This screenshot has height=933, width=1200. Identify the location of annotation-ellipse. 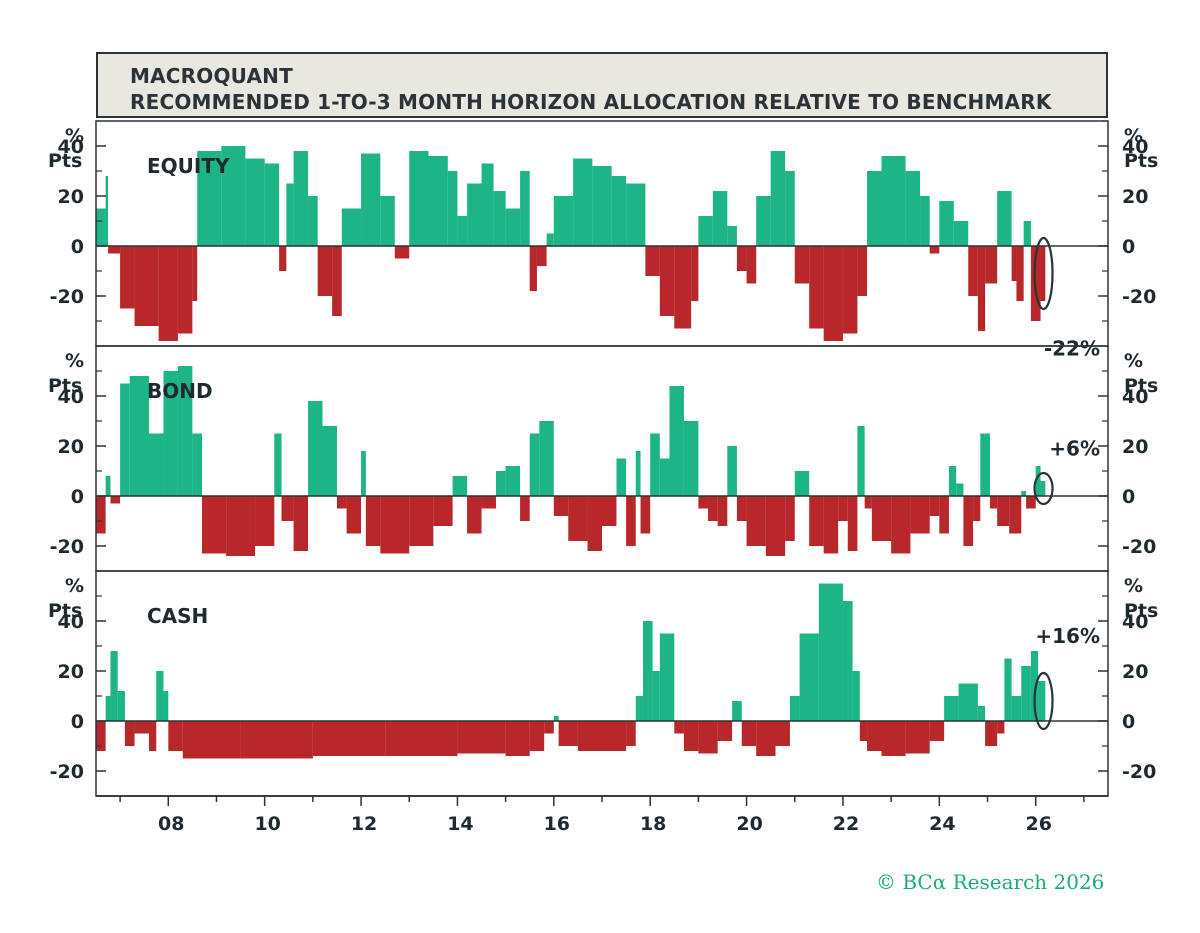
(1043, 273).